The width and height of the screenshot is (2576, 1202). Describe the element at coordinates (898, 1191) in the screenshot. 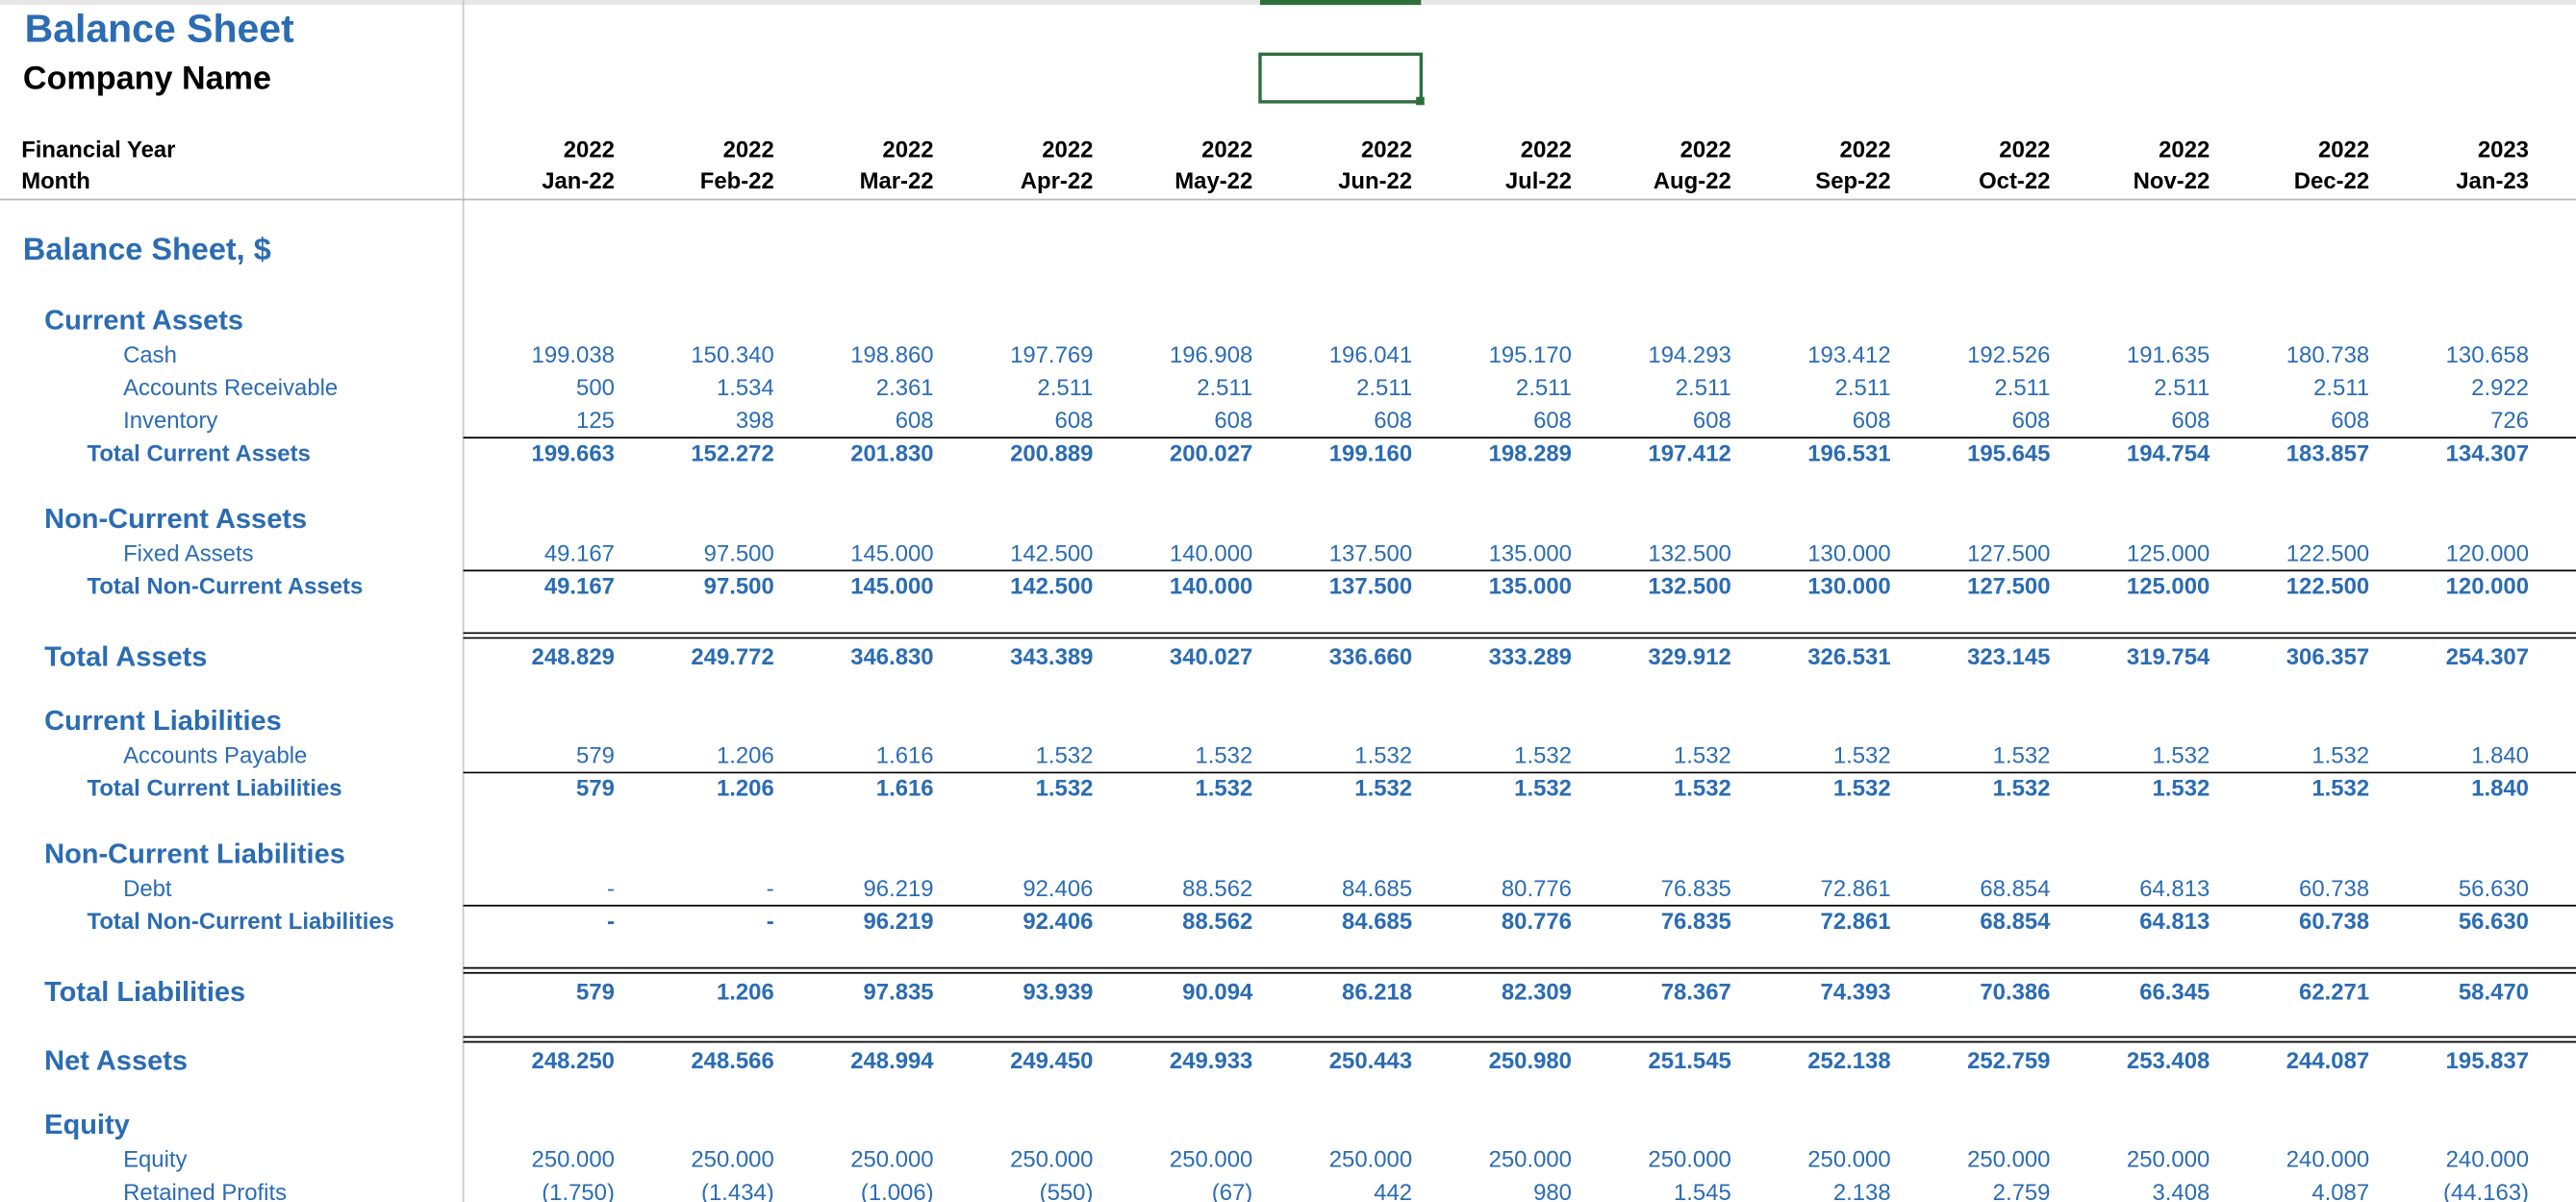

I see `item-value: (1.006)` at that location.